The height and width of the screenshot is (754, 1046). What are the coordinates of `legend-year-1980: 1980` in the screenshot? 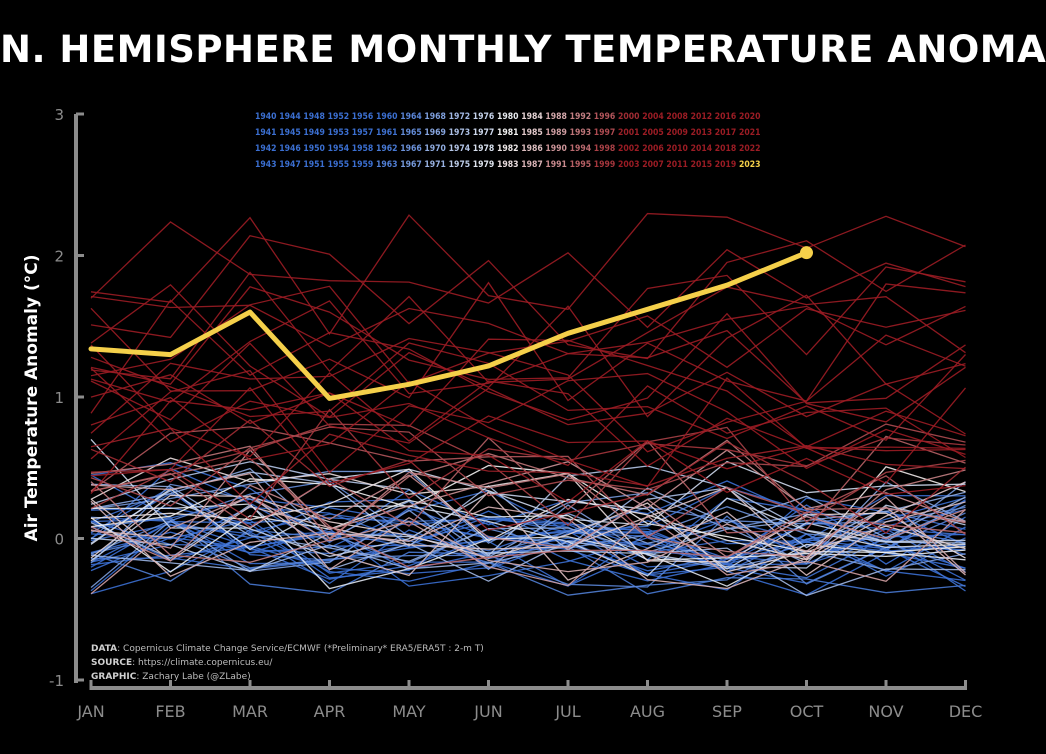 It's located at (508, 117).